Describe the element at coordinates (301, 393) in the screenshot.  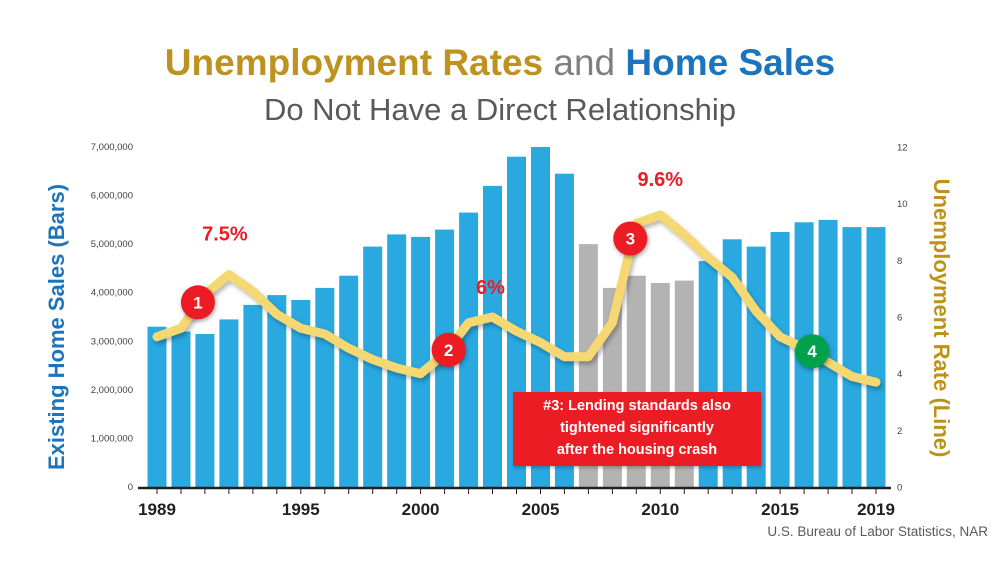
I see `bar-1995` at that location.